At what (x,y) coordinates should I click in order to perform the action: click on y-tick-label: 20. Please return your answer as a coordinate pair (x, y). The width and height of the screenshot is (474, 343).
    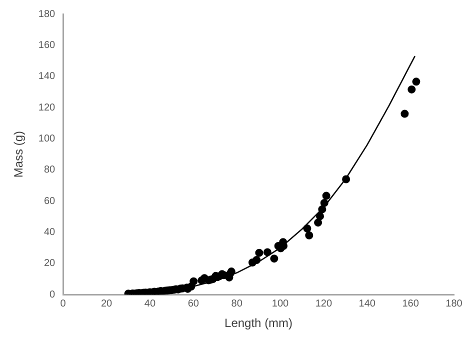
    Looking at the image, I should click on (50, 264).